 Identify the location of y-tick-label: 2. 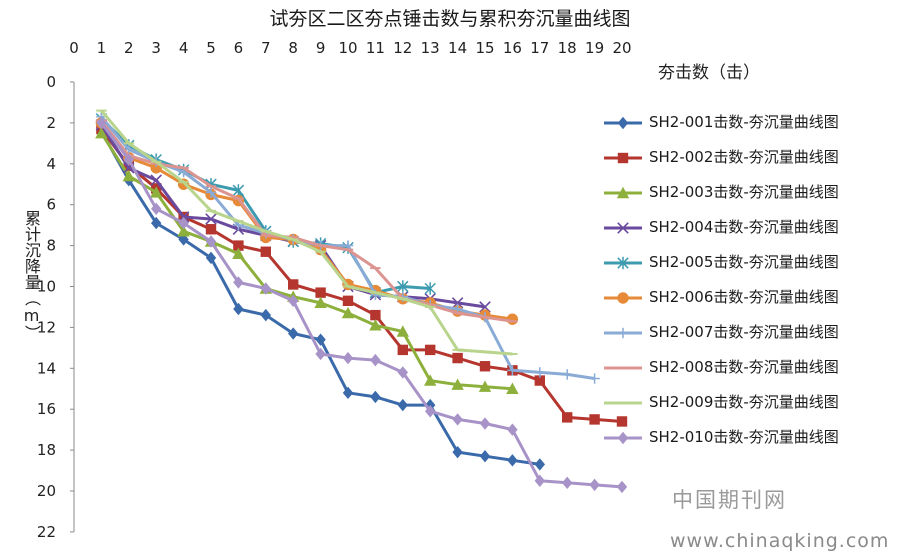
(51, 123).